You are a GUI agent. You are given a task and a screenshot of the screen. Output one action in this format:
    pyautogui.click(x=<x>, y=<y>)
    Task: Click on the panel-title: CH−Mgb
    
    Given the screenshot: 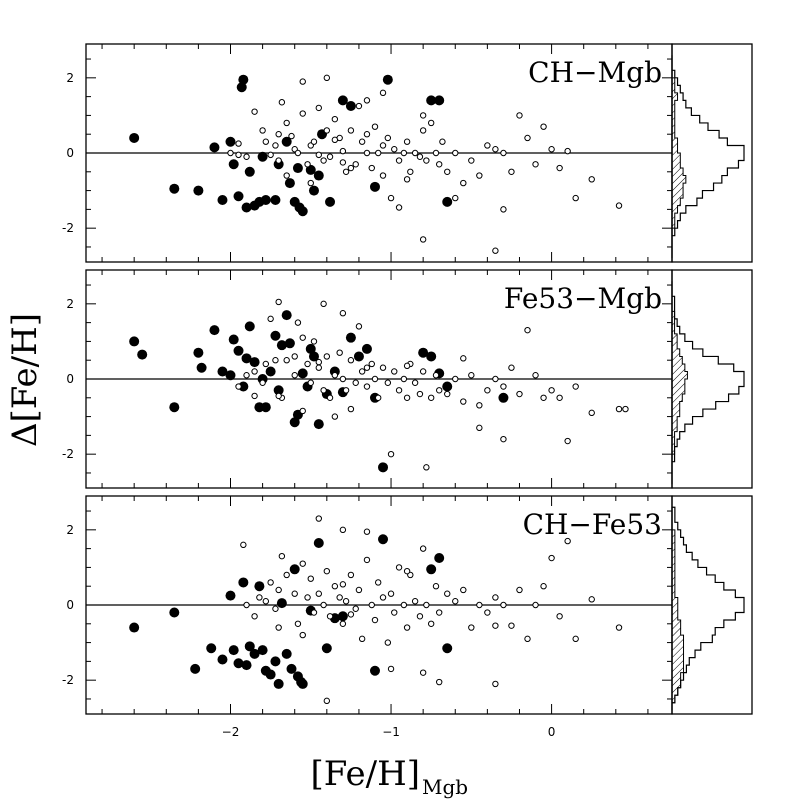 What is the action you would take?
    pyautogui.click(x=595, y=72)
    